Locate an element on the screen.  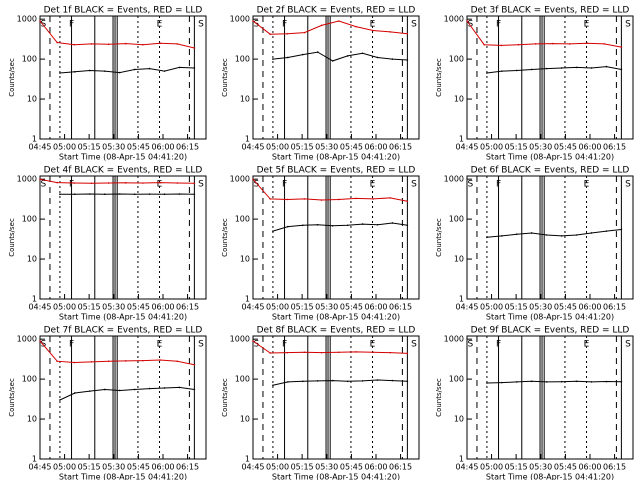
marker-letter: E is located at coordinates (587, 345).